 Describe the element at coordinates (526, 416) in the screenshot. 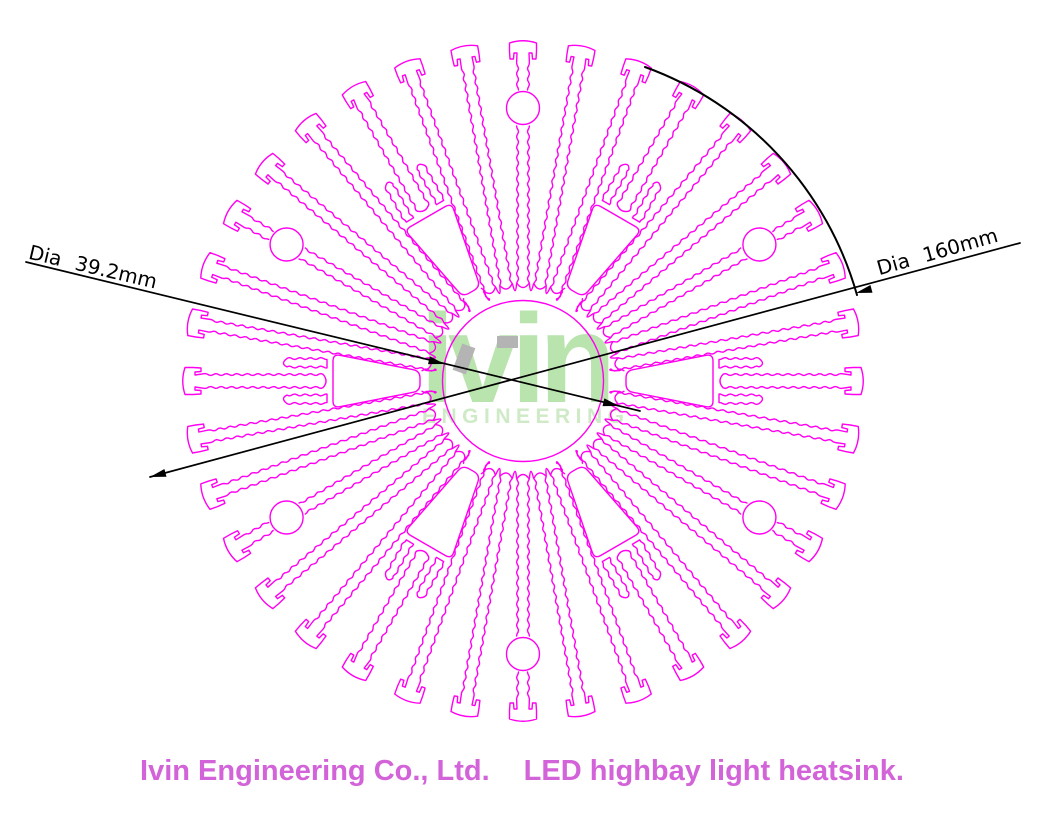

I see `watermark-subtitle: ENGINEERING` at that location.